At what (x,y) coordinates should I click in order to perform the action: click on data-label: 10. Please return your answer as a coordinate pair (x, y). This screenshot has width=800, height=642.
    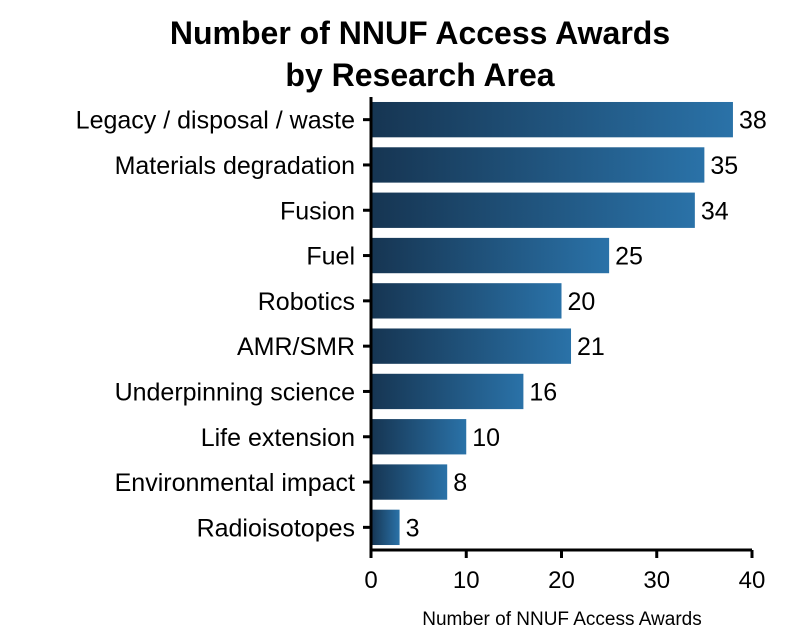
    Looking at the image, I should click on (486, 438).